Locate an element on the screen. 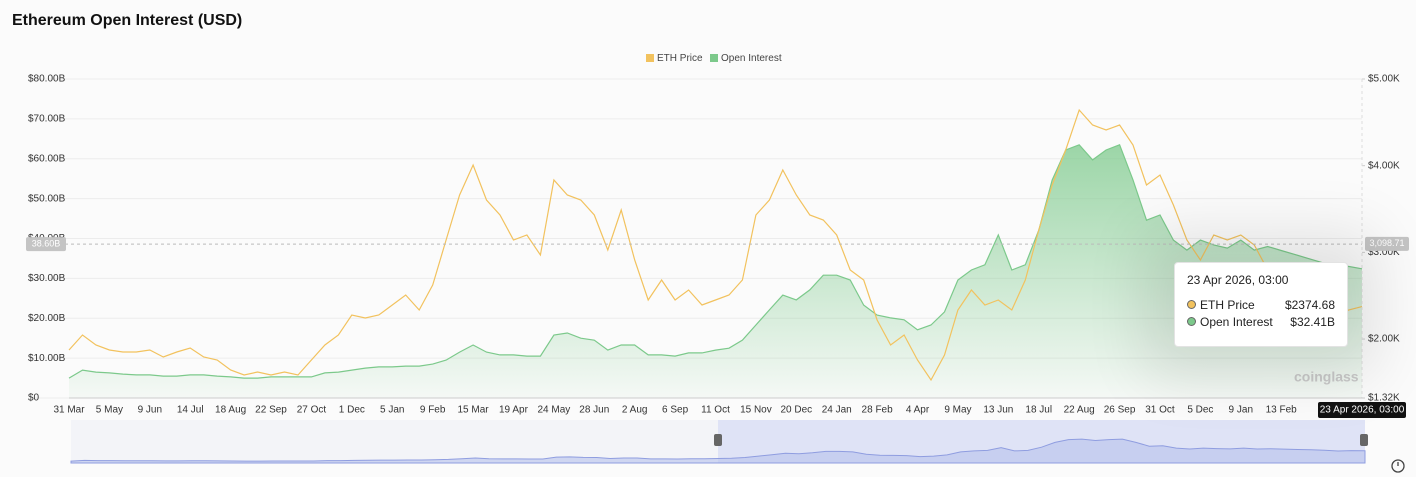 This screenshot has width=1416, height=477. tooltip-row: ETH Price $2374.68 is located at coordinates (1261, 304).